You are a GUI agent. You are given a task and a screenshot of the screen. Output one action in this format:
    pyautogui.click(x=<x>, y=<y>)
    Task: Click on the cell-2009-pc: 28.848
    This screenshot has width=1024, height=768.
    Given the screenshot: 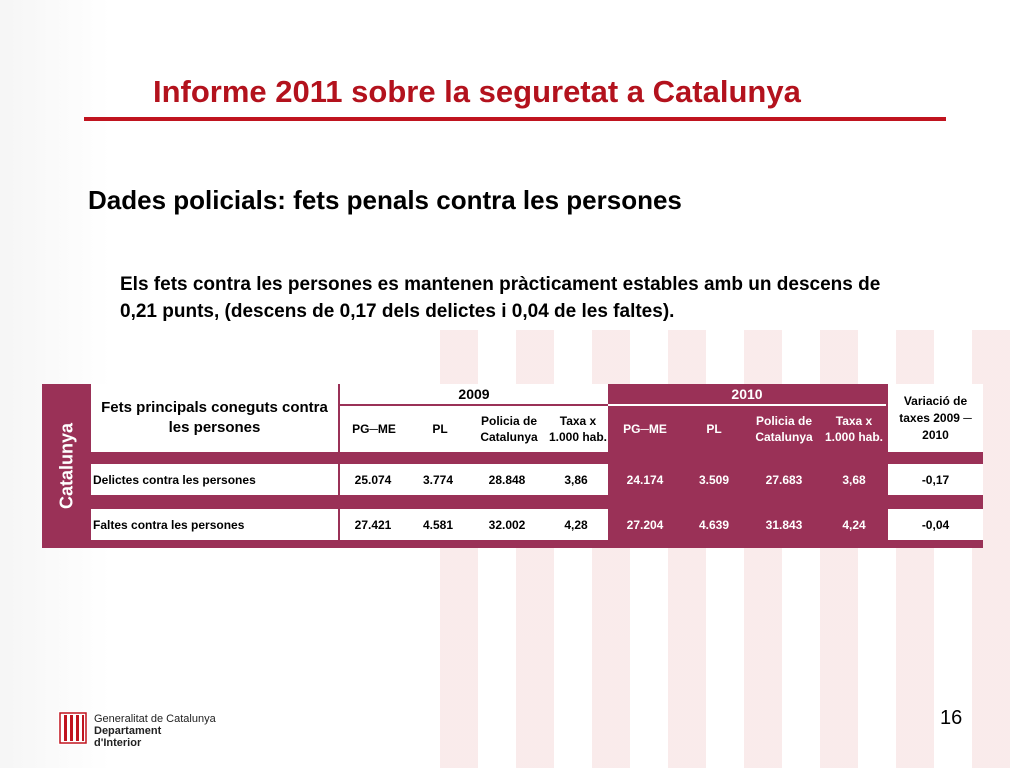 What is the action you would take?
    pyautogui.click(x=507, y=479)
    